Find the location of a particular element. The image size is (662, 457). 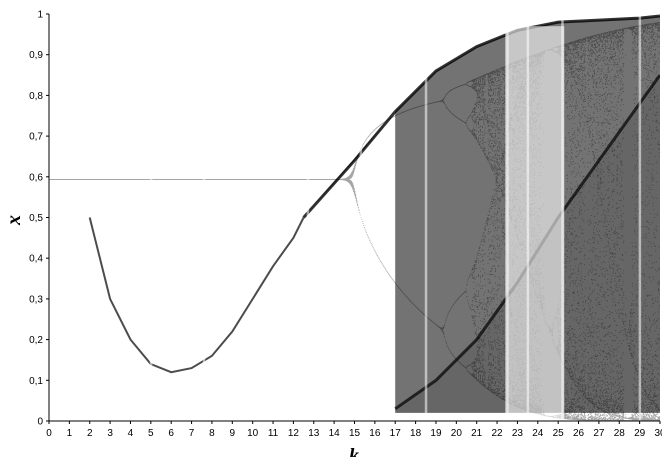

y-tick-label: 0,2 is located at coordinates (36, 340).